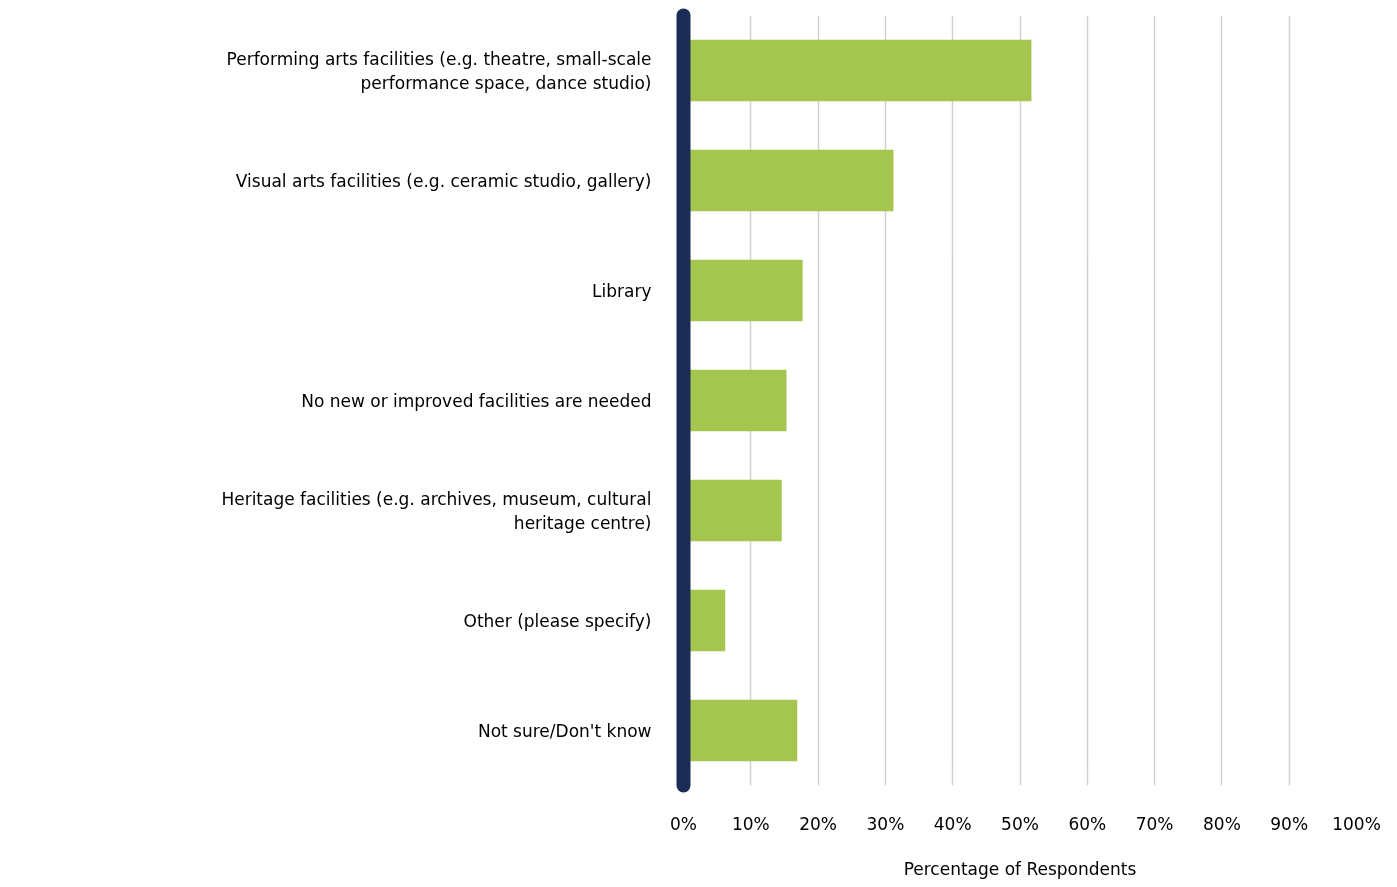  What do you see at coordinates (952, 823) in the screenshot?
I see `x-tick-label: 40%` at bounding box center [952, 823].